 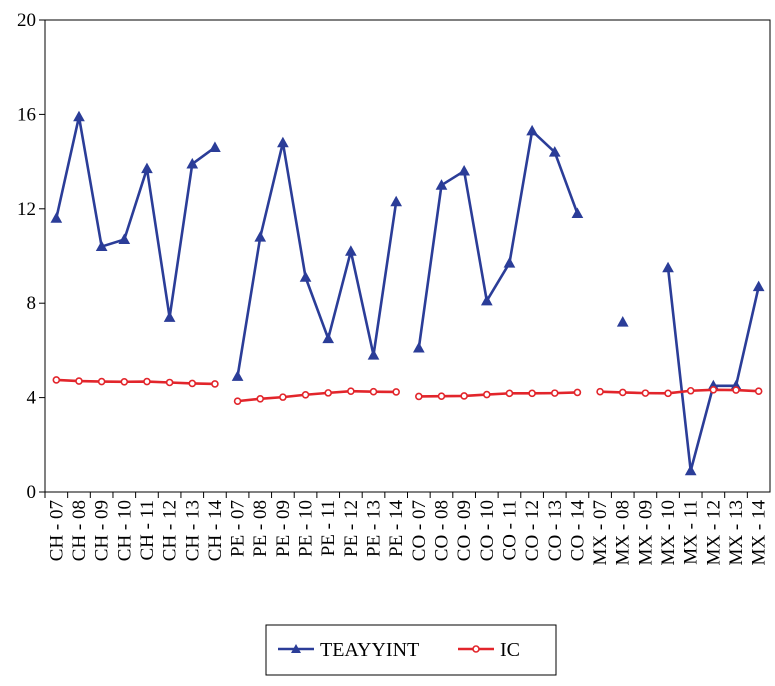 I want to click on x-tick-label-16: CO - 07, so click(x=419, y=530).